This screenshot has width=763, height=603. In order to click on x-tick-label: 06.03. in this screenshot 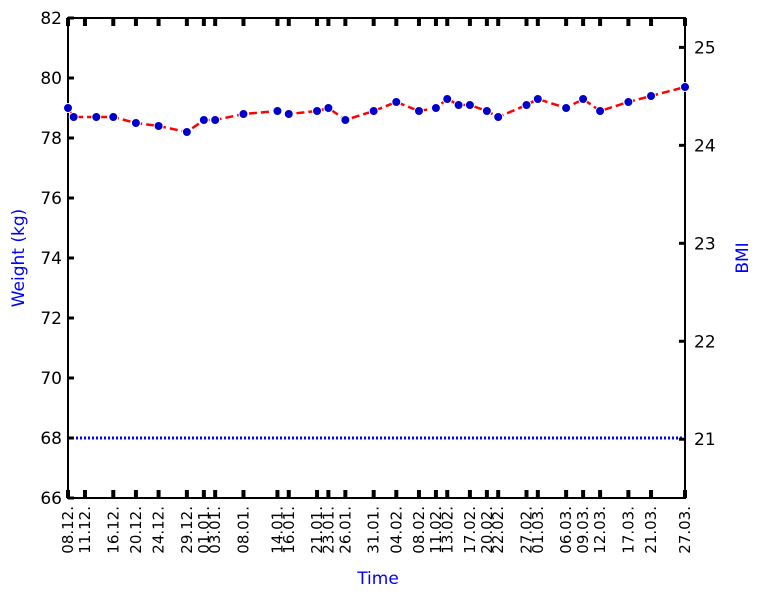, I will do `click(566, 530)`.